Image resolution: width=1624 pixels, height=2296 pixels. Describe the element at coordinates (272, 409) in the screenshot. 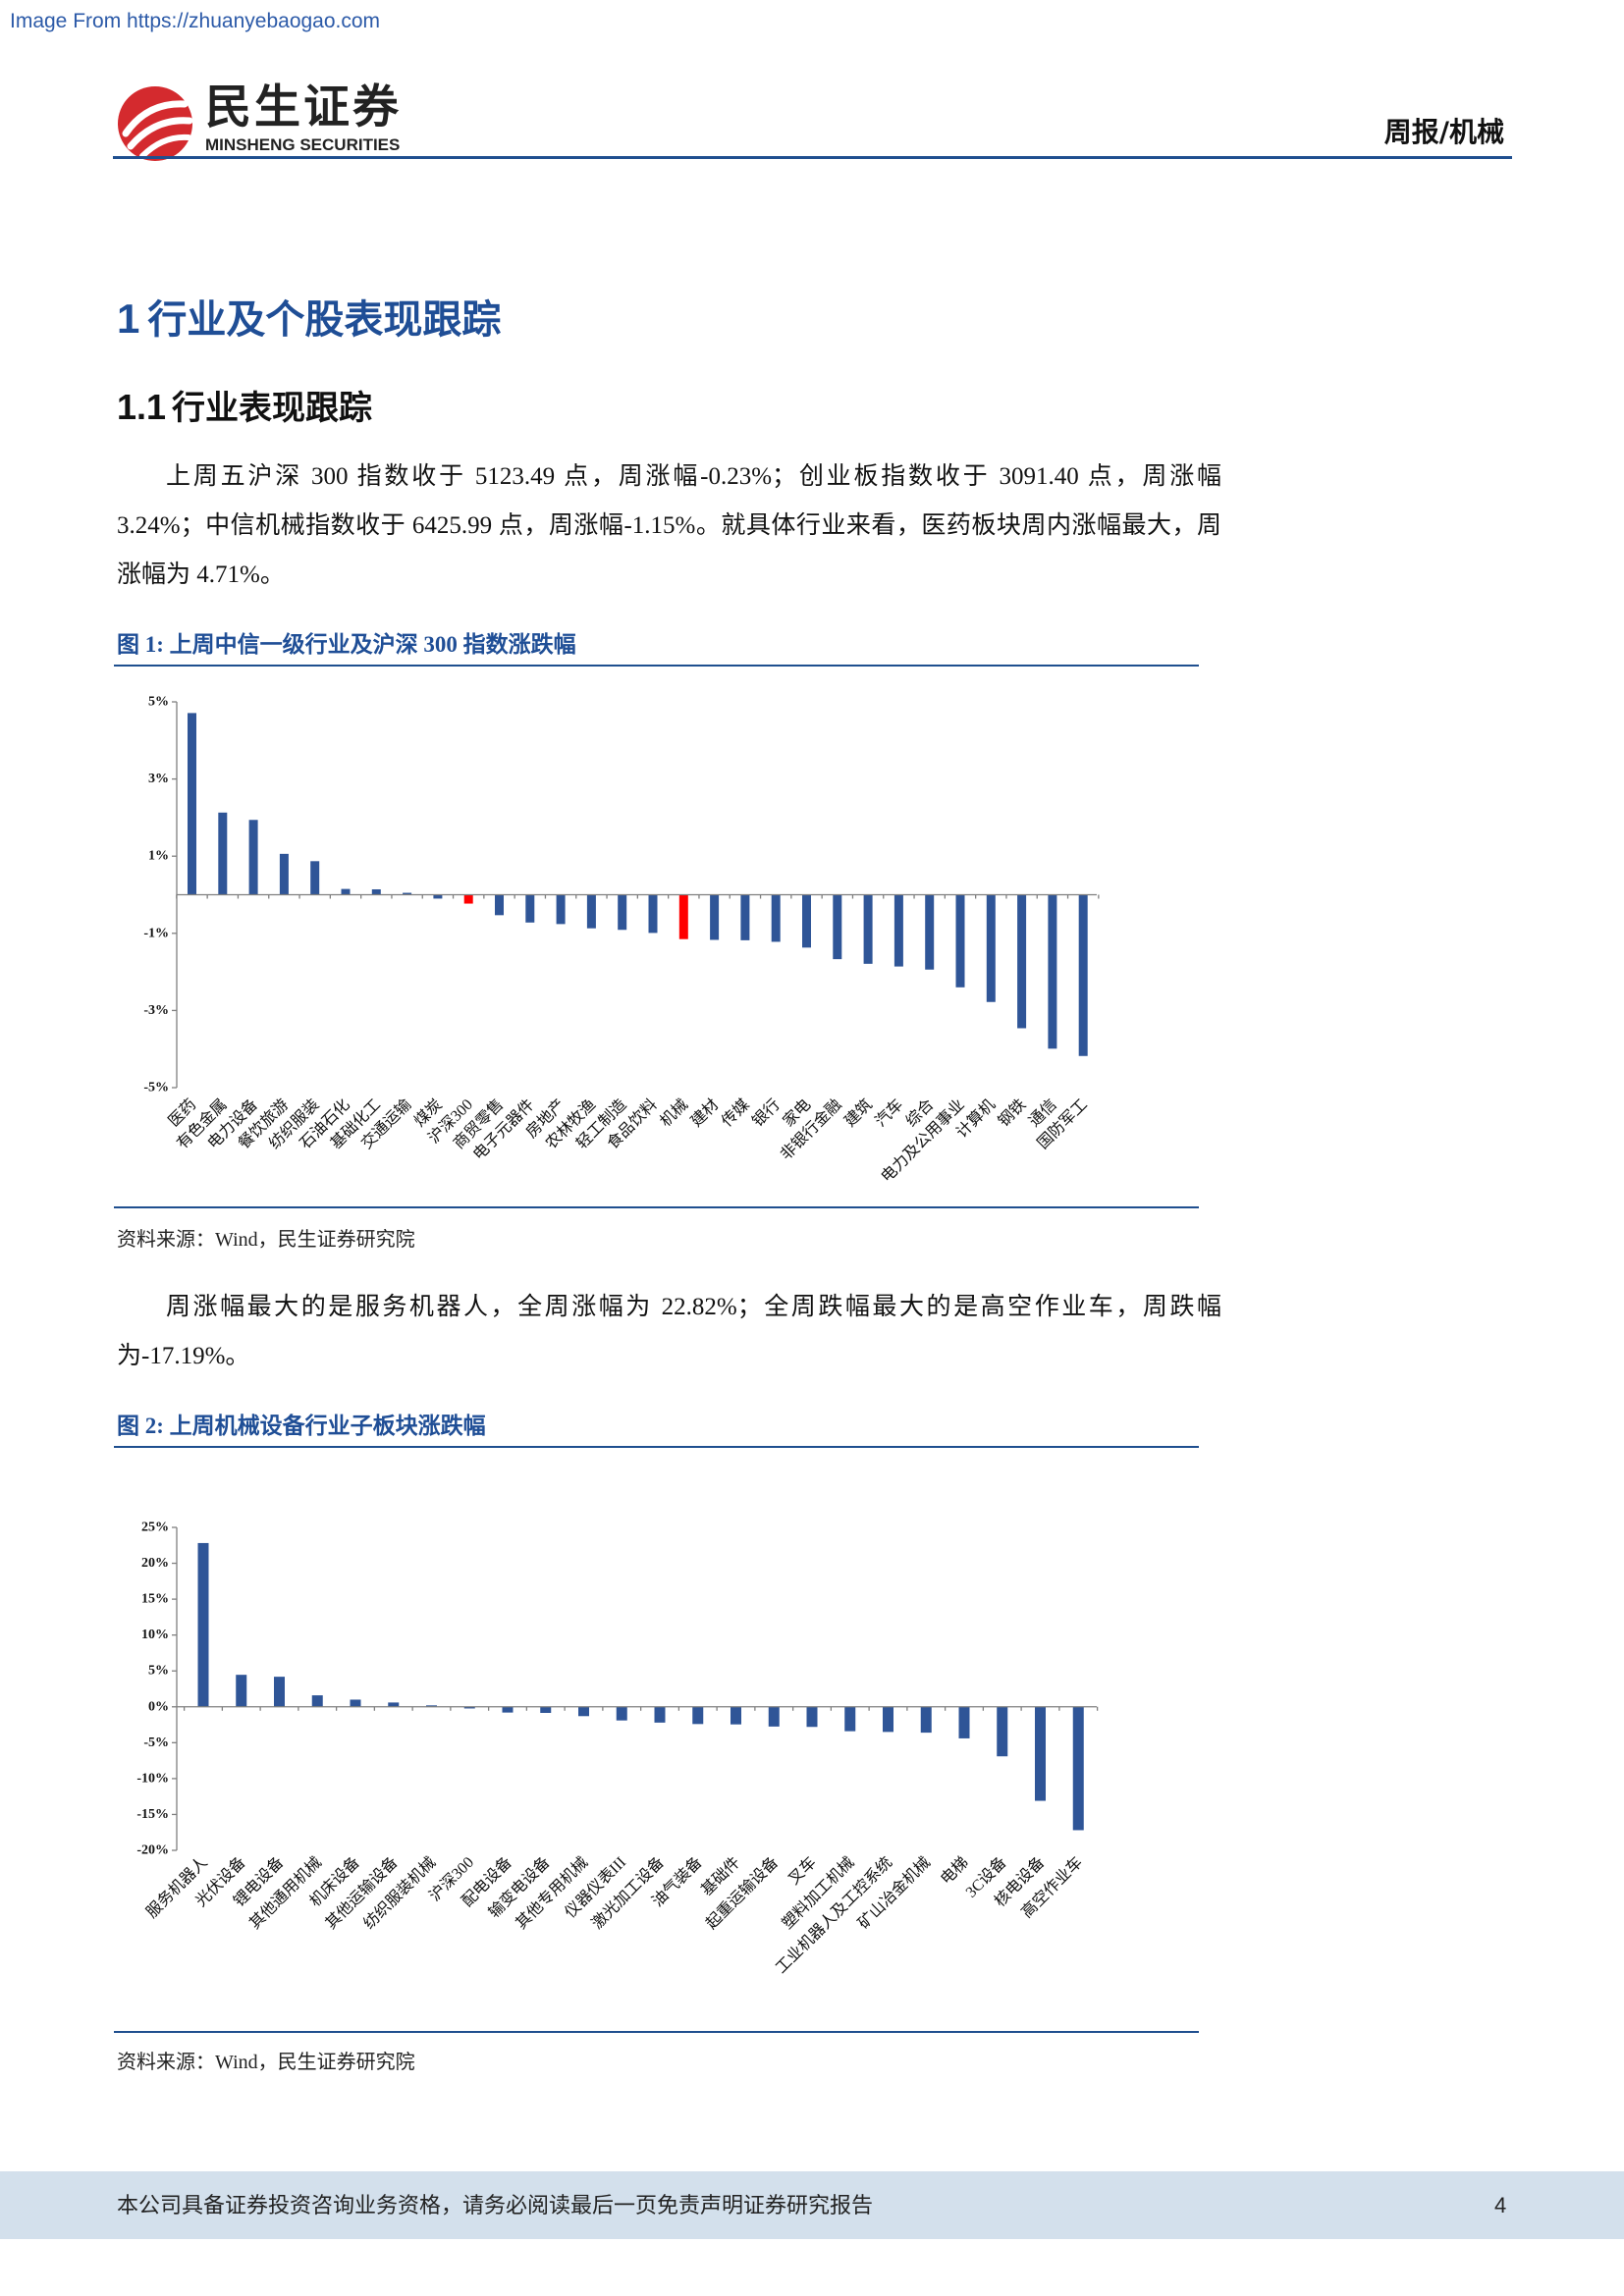

I see `subsection-title: 行业表现跟踪` at that location.